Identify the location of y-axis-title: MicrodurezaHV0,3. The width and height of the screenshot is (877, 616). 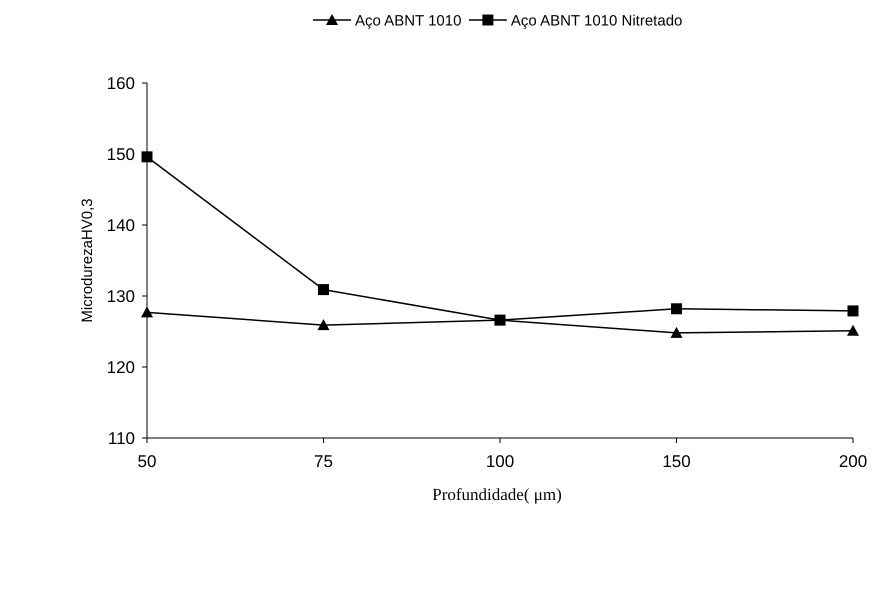
(87, 260).